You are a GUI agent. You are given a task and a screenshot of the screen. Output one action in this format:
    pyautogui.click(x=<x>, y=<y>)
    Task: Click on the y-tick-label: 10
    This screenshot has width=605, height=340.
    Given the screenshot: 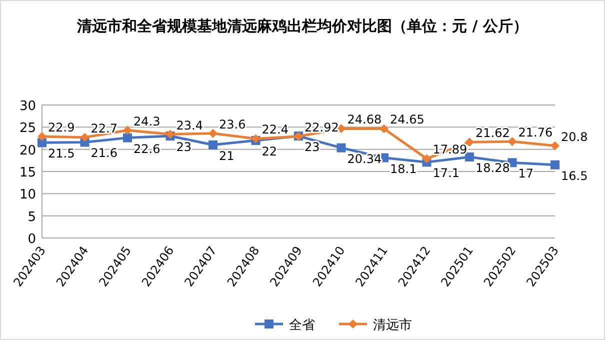 What is the action you would take?
    pyautogui.click(x=27, y=195)
    